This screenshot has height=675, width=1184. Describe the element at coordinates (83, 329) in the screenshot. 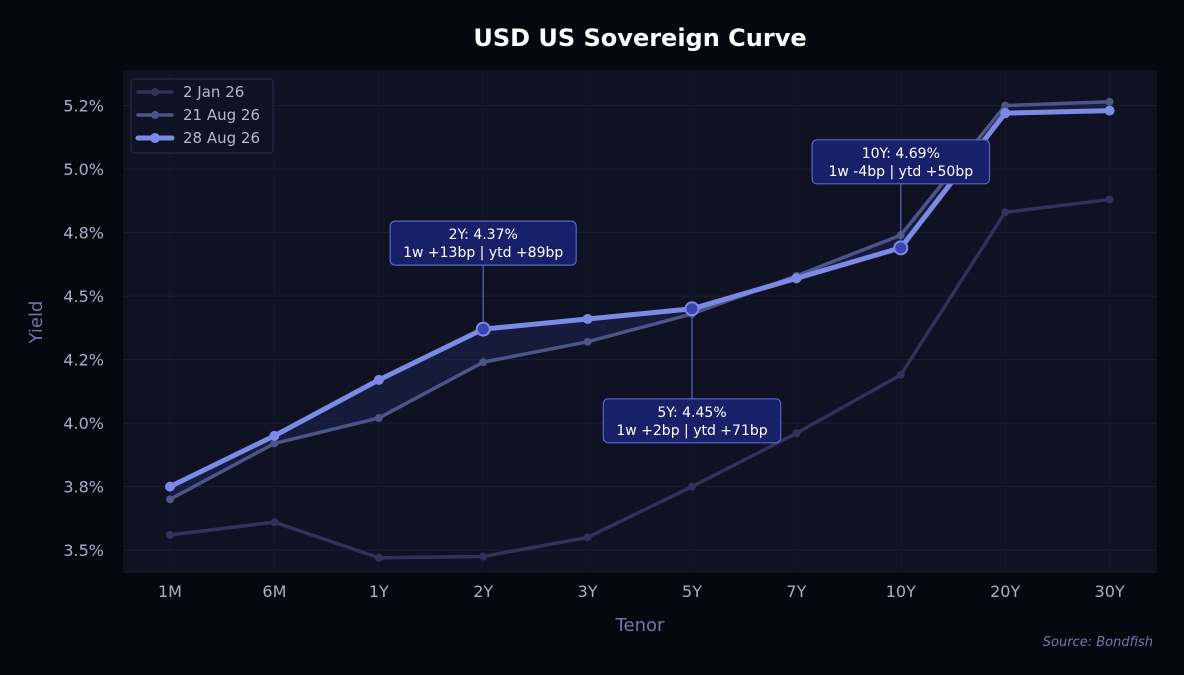

I see `y-tick-labels: 3.5% 3.8% 4.0% 4.2% 4.5% 4.8% 5.0% 5.2%` at that location.